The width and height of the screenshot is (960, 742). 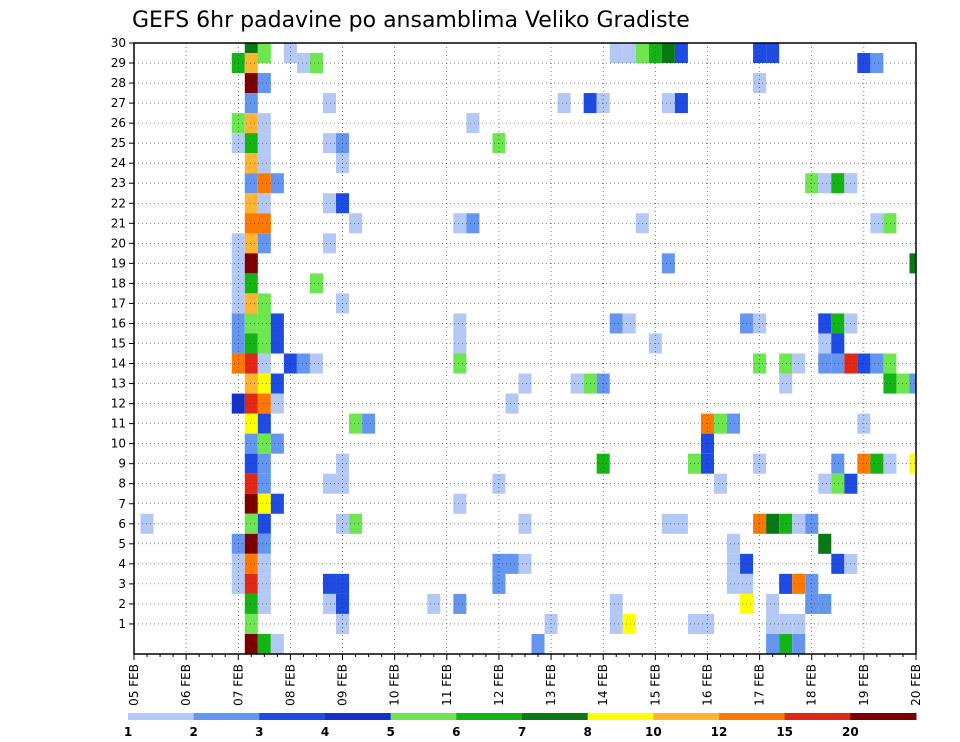 I want to click on x-tick-label: 20 FEB, so click(x=916, y=685).